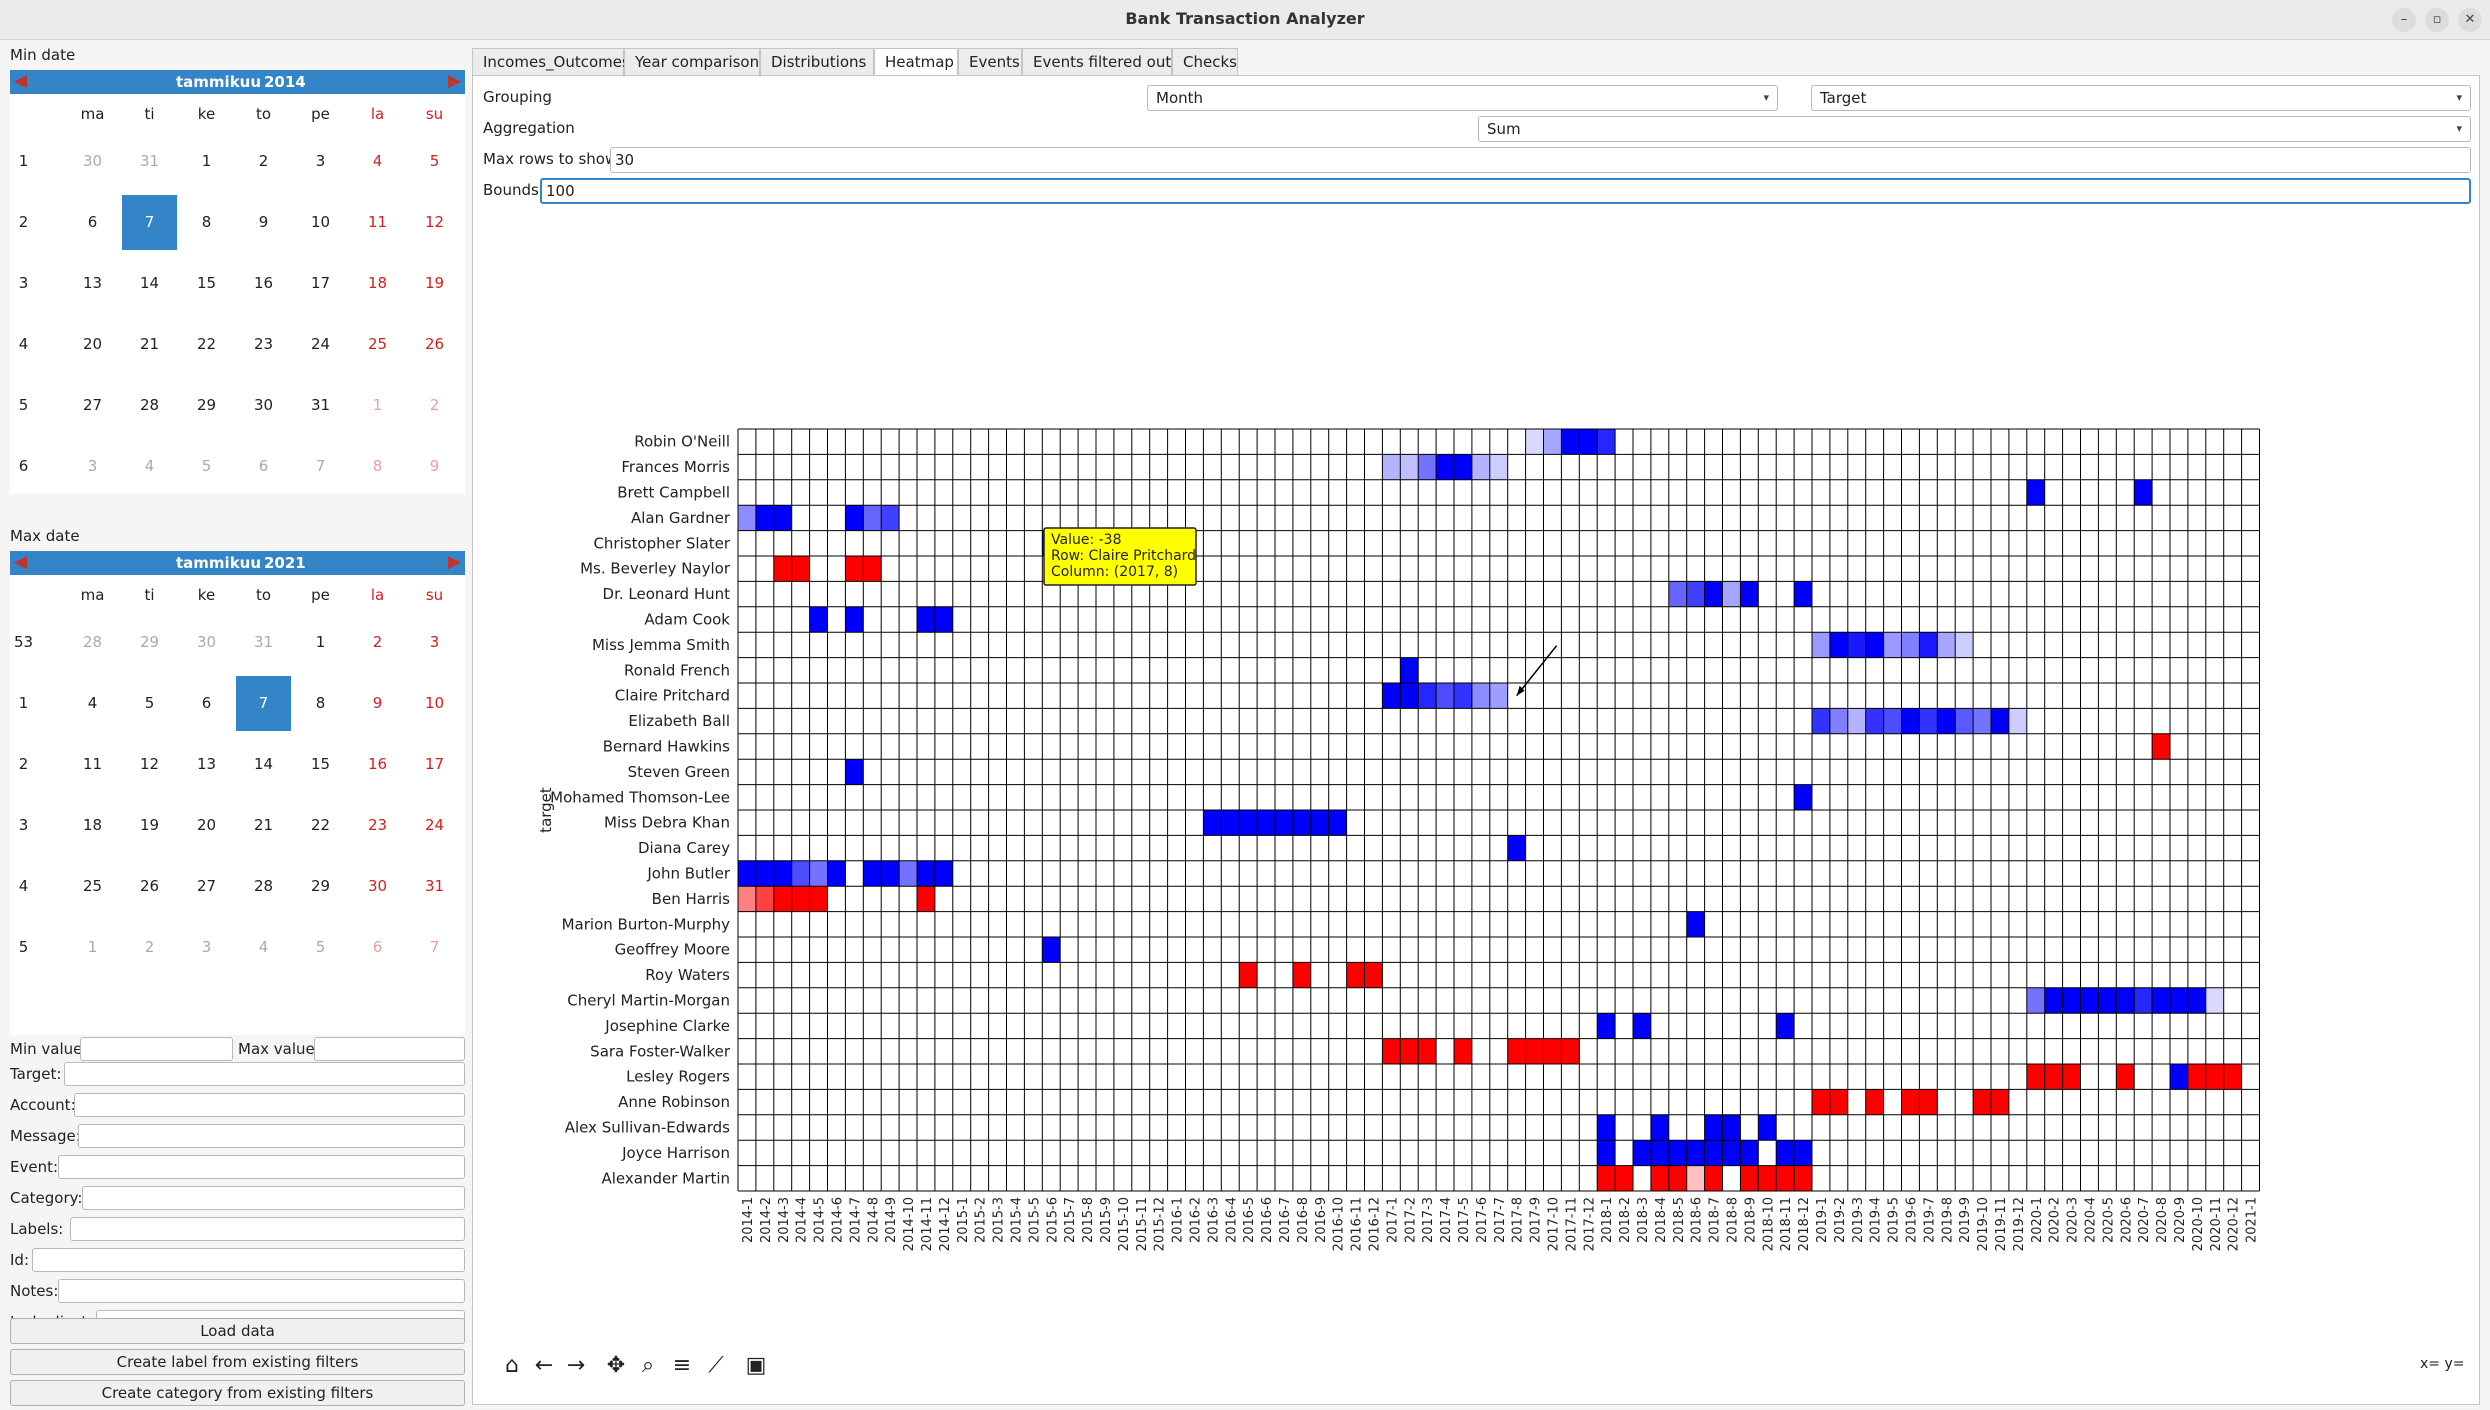 The image size is (2490, 1410). Describe the element at coordinates (434, 825) in the screenshot. I see `calendar-day: 24` at that location.